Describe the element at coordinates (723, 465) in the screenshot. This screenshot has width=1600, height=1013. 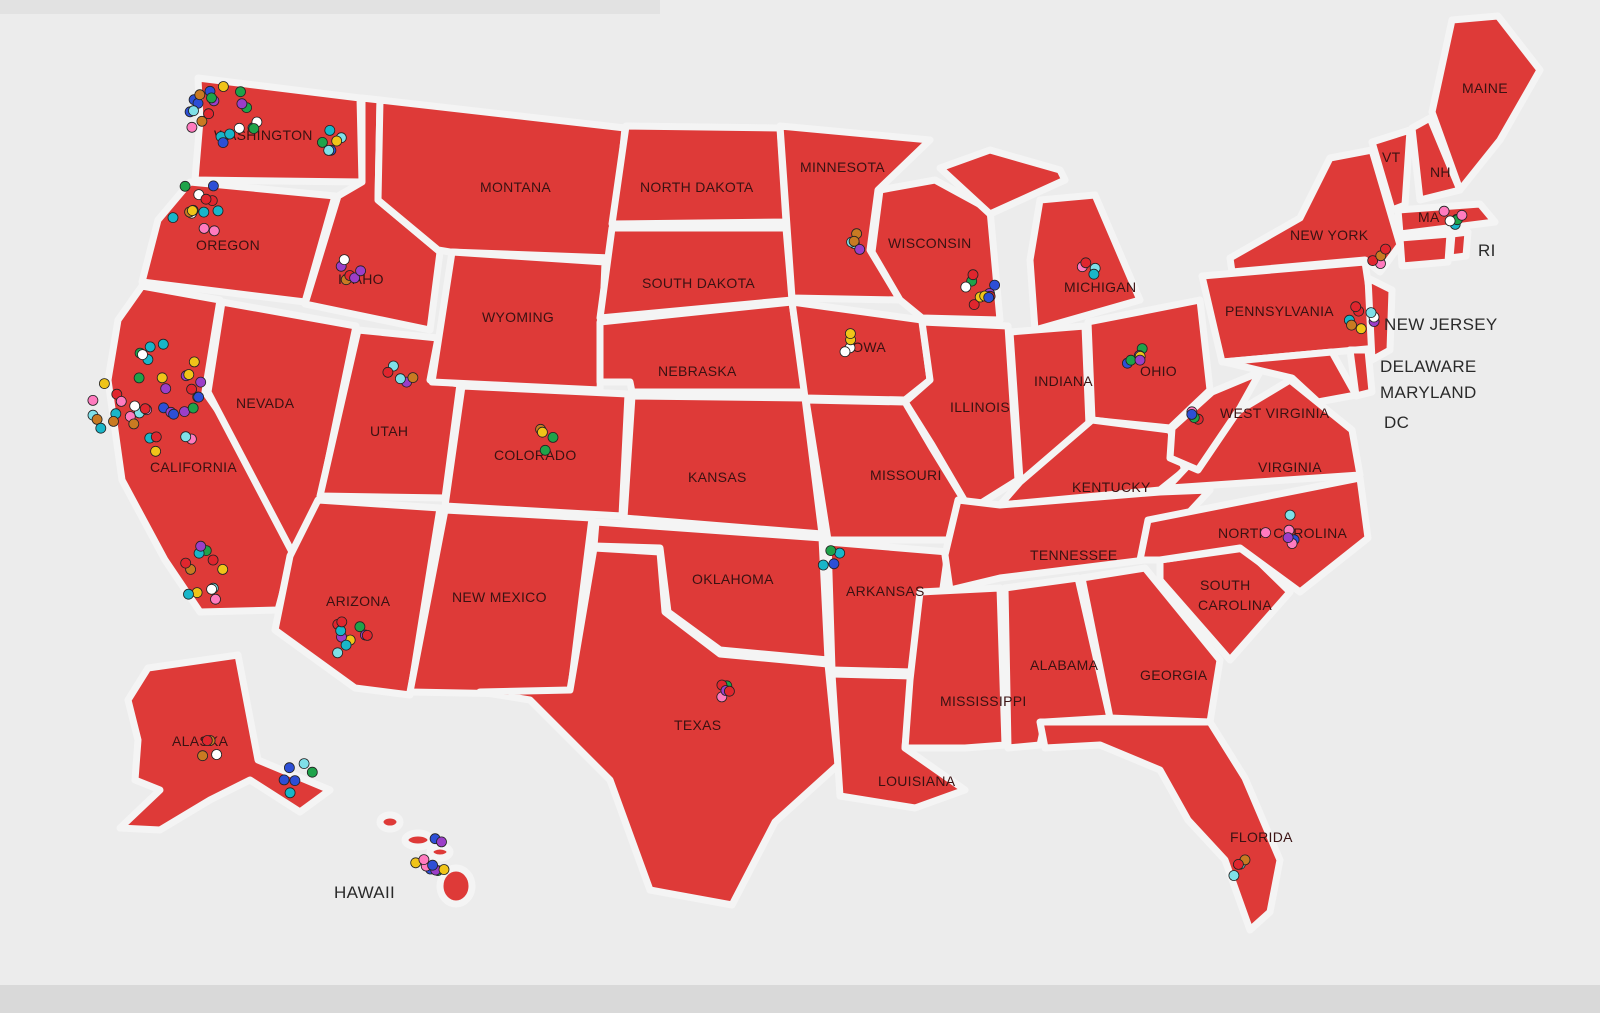
I see `state-kansas` at that location.